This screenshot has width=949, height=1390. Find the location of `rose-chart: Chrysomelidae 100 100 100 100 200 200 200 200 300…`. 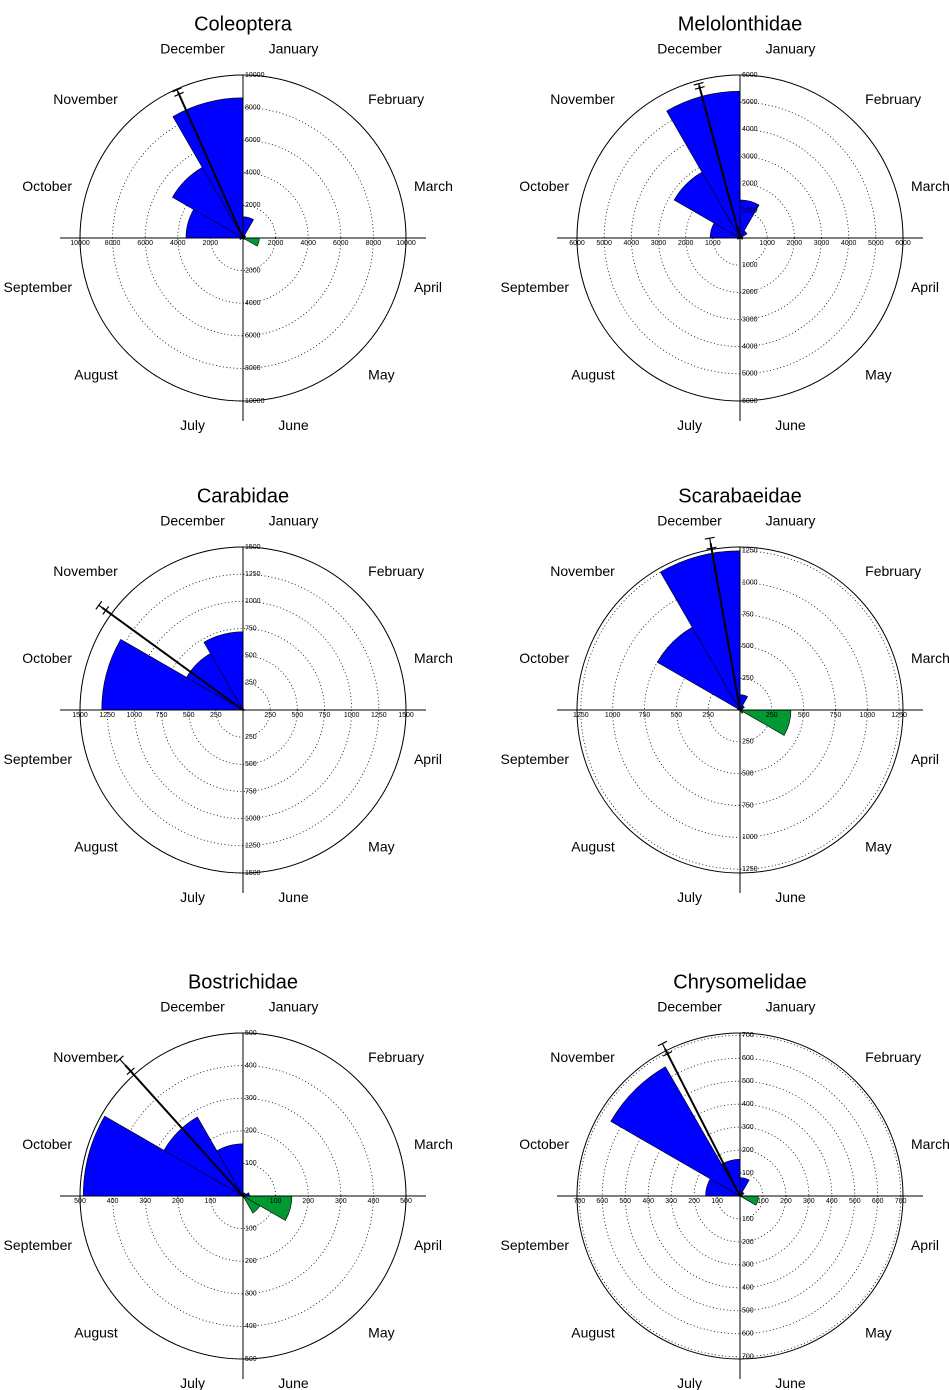

rose-chart: Chrysomelidae 100 100 100 100 200 200 200 200 300… is located at coordinates (725, 1180).